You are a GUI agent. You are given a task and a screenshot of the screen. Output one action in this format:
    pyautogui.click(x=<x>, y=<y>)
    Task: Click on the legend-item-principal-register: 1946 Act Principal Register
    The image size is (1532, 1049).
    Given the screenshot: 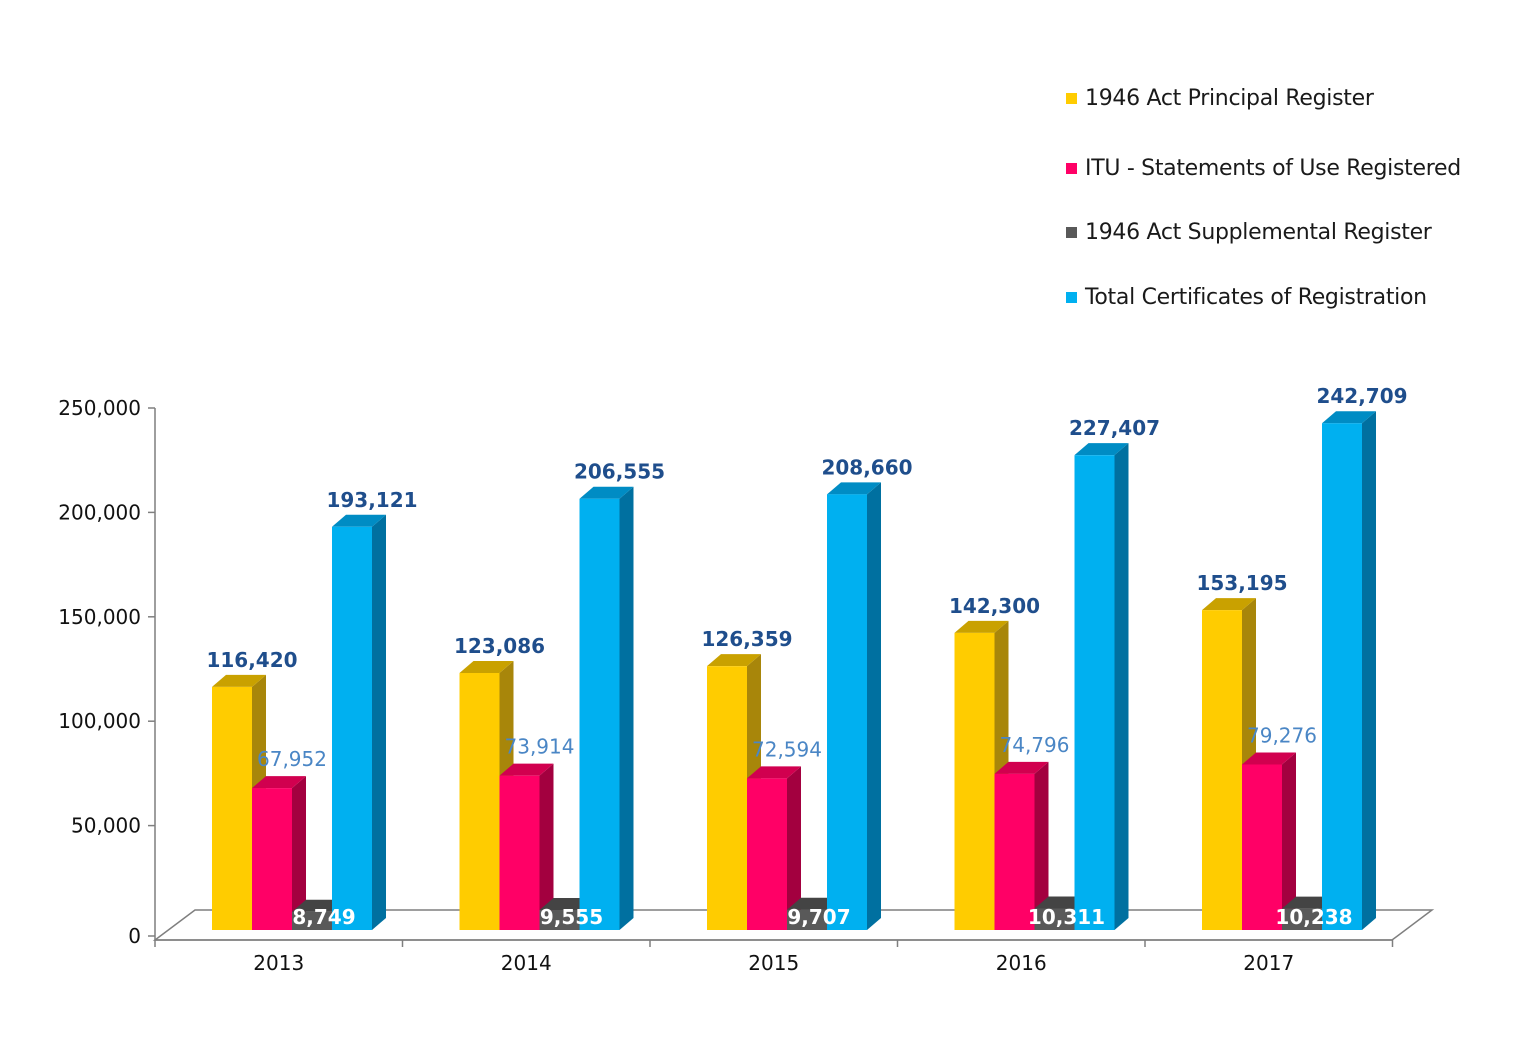 What is the action you would take?
    pyautogui.click(x=1220, y=98)
    